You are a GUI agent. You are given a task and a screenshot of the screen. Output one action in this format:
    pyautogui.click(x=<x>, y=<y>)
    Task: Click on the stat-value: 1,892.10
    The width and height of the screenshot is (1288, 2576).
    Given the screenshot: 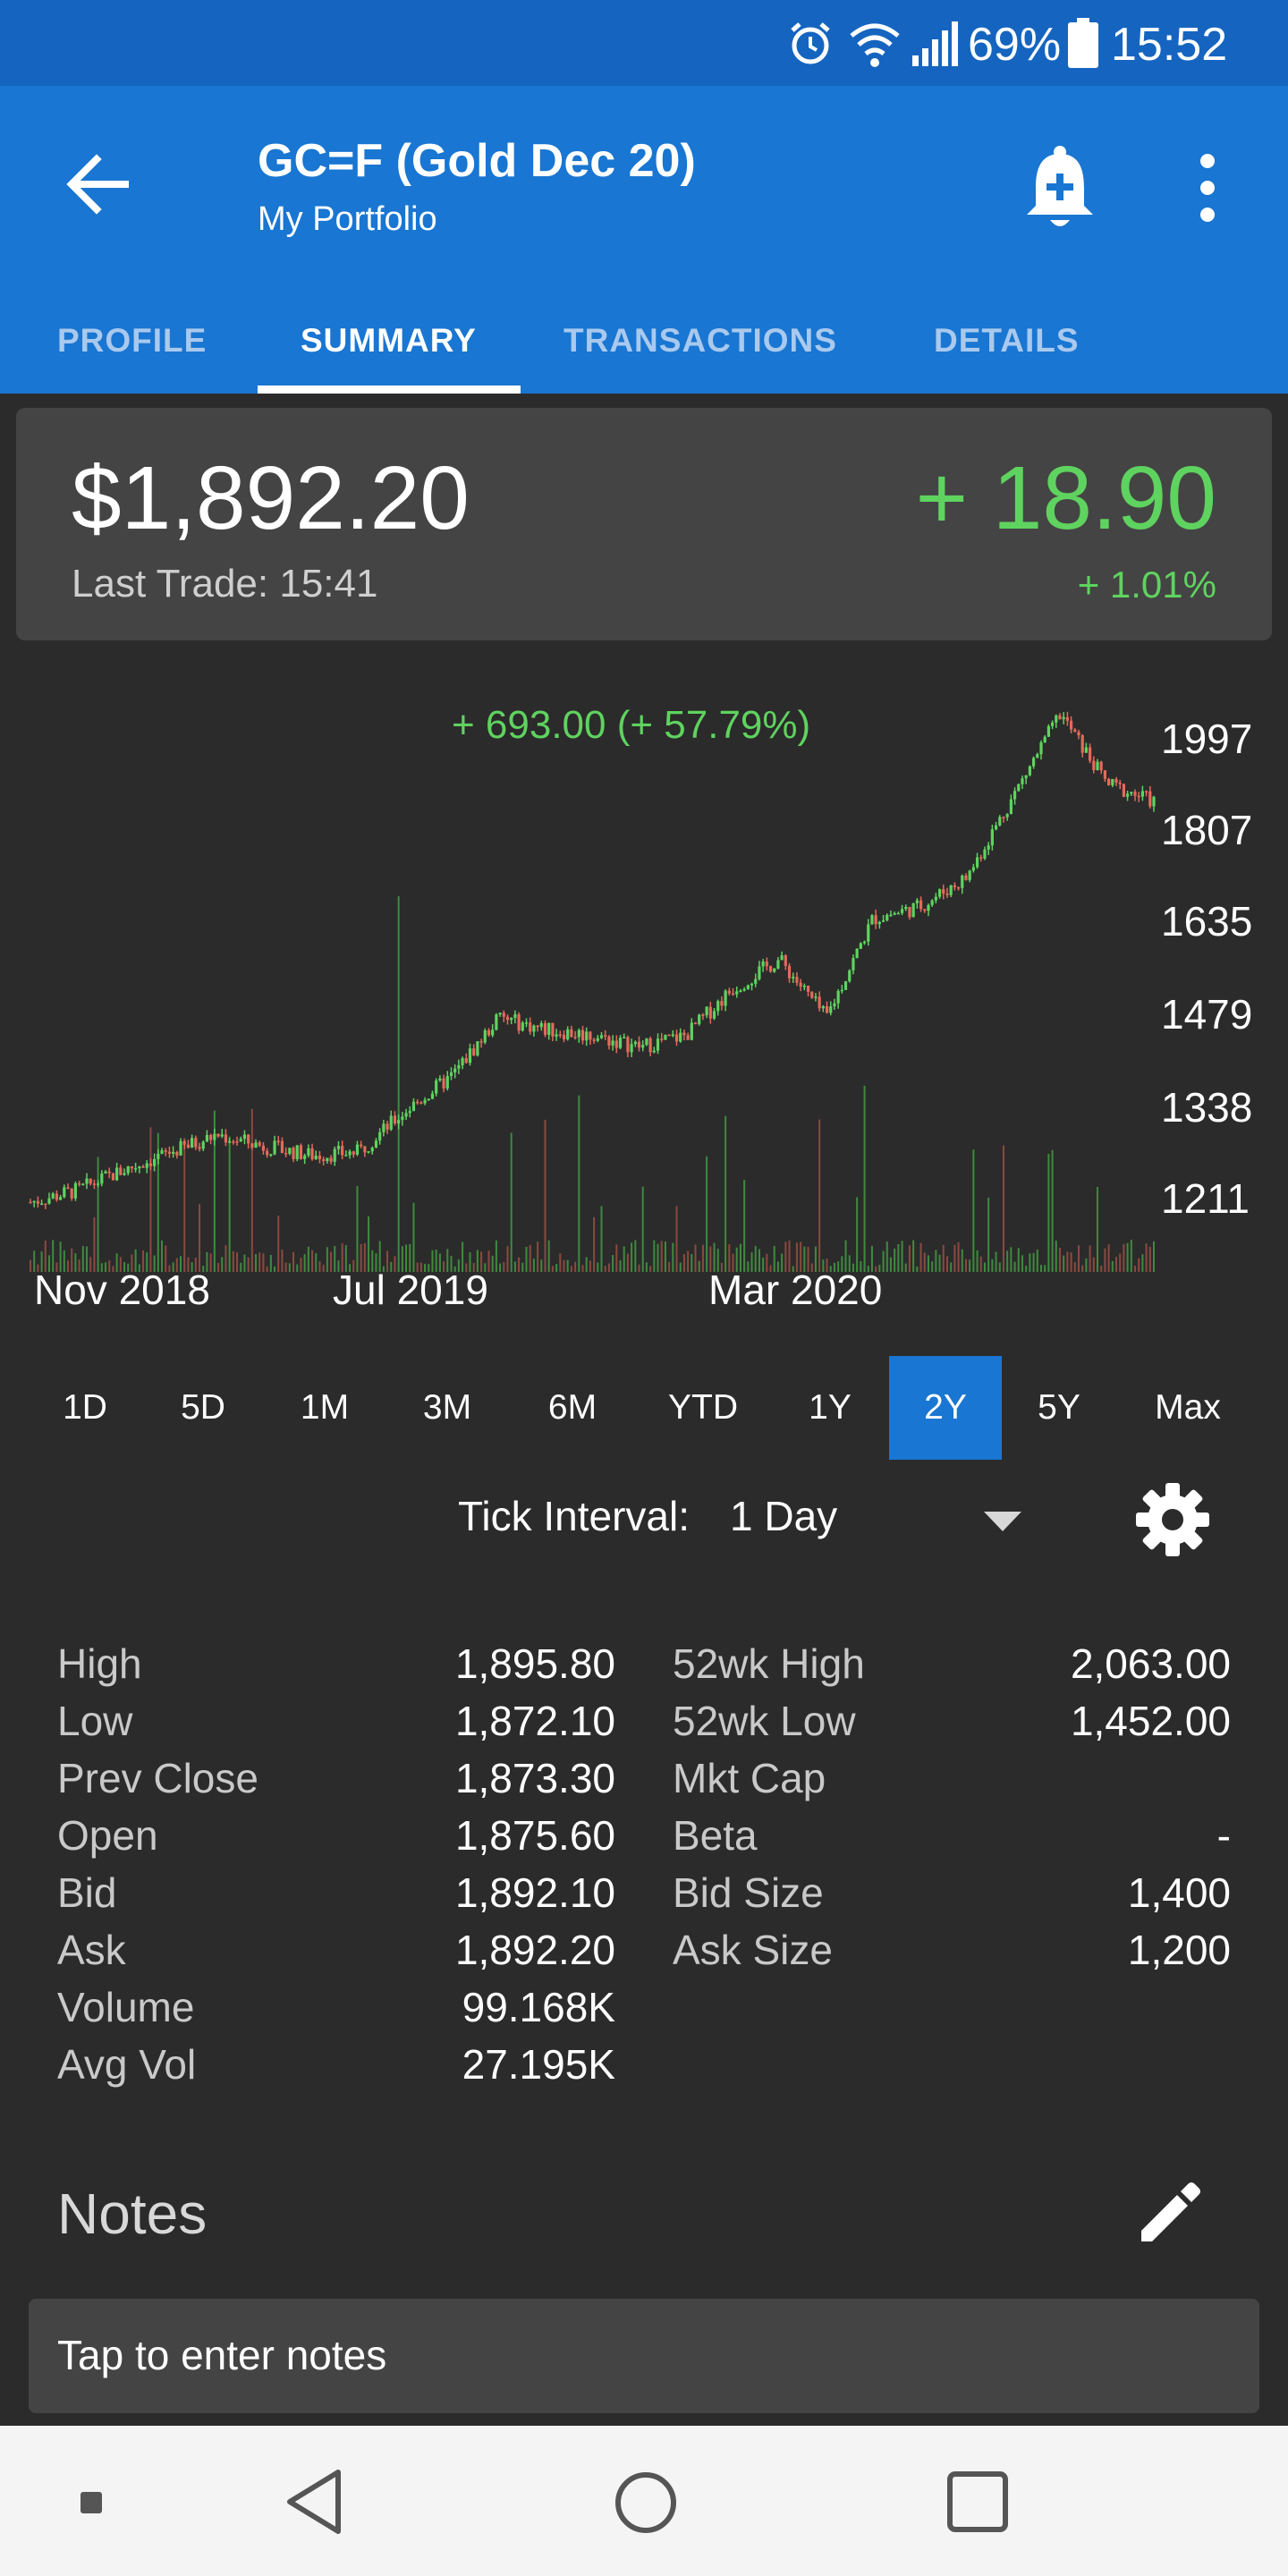 What is the action you would take?
    pyautogui.click(x=534, y=1892)
    